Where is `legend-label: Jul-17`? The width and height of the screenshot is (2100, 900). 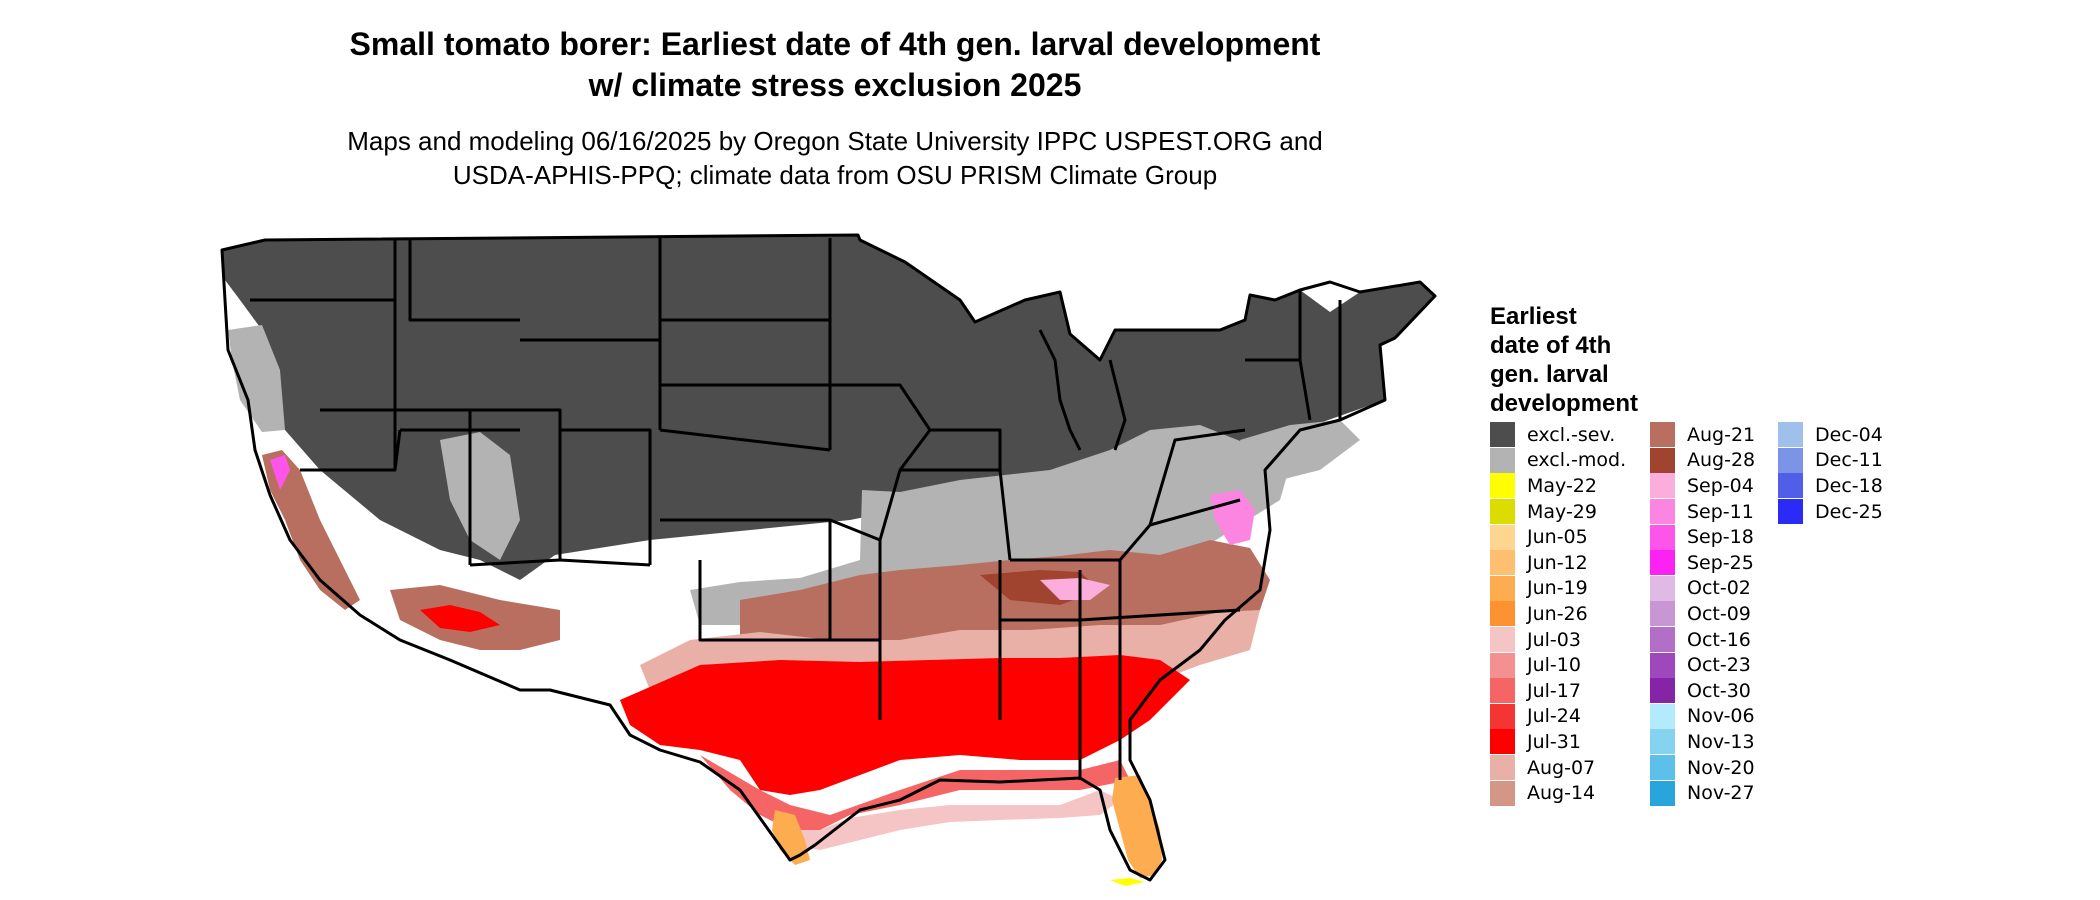 legend-label: Jul-17 is located at coordinates (1554, 690).